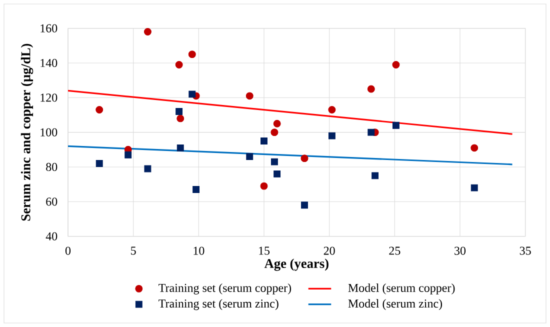 This screenshot has height=327, width=550. Describe the element at coordinates (49, 132) in the screenshot. I see `y-tick-label: 100` at that location.